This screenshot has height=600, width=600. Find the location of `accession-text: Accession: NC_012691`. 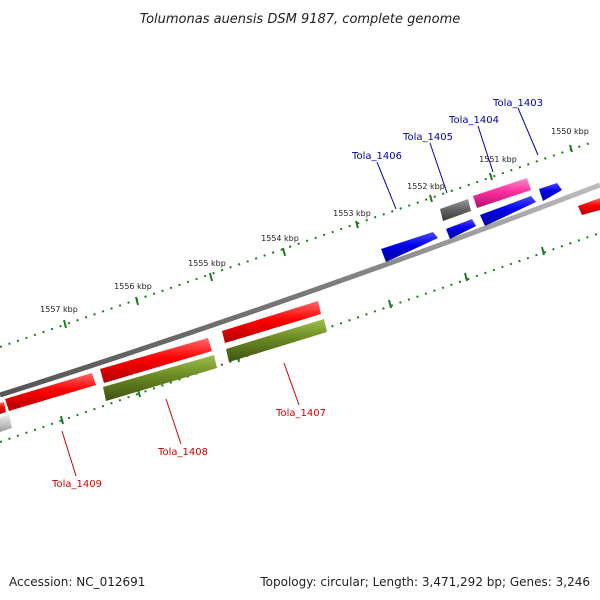

accession-text: Accession: NC_012691 is located at coordinates (77, 582).